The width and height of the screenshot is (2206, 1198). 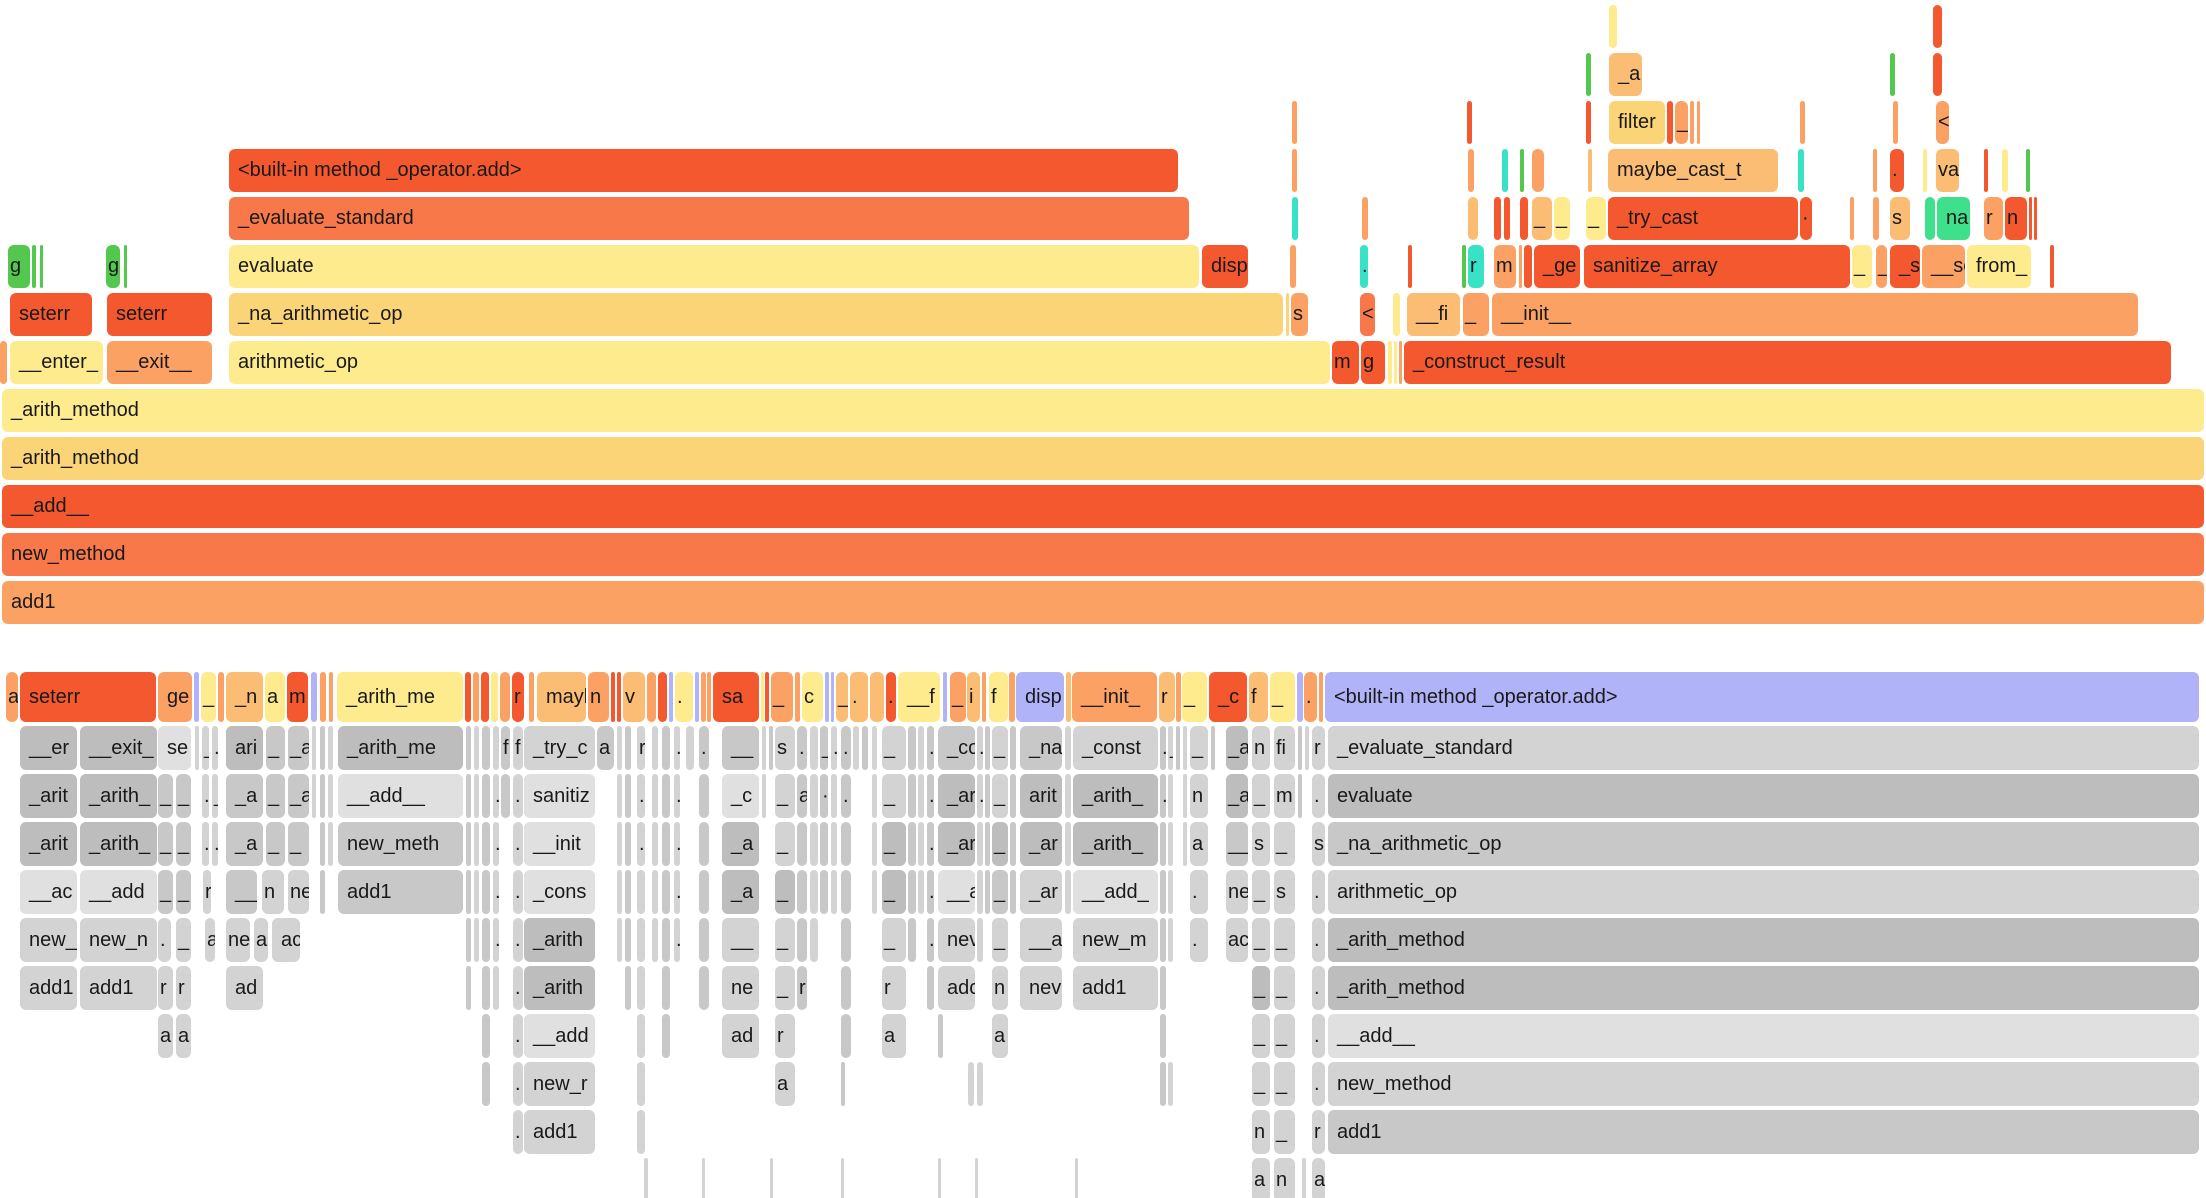 What do you see at coordinates (1041, 748) in the screenshot?
I see `bottom-frame-_na: _na` at bounding box center [1041, 748].